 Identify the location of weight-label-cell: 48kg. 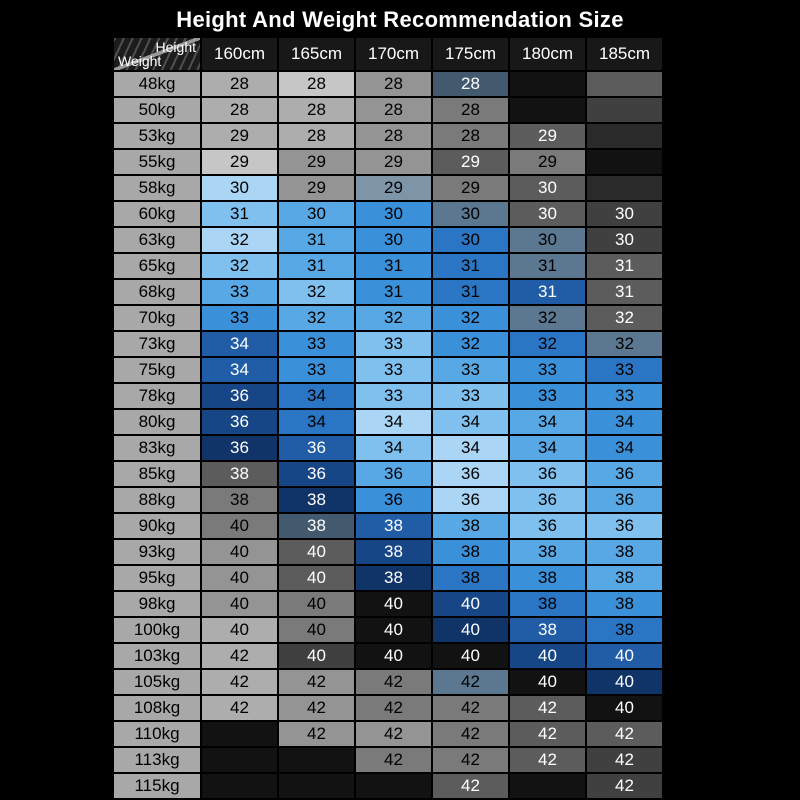
(157, 84).